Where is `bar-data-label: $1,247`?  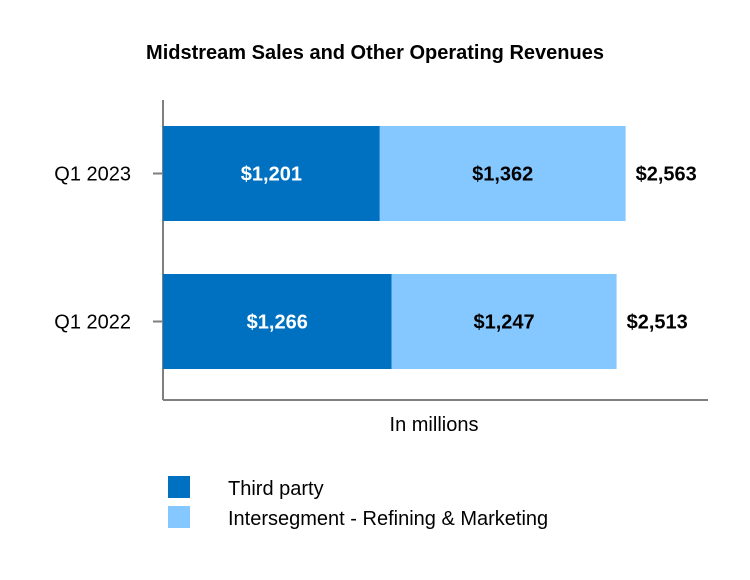
bar-data-label: $1,247 is located at coordinates (503, 323).